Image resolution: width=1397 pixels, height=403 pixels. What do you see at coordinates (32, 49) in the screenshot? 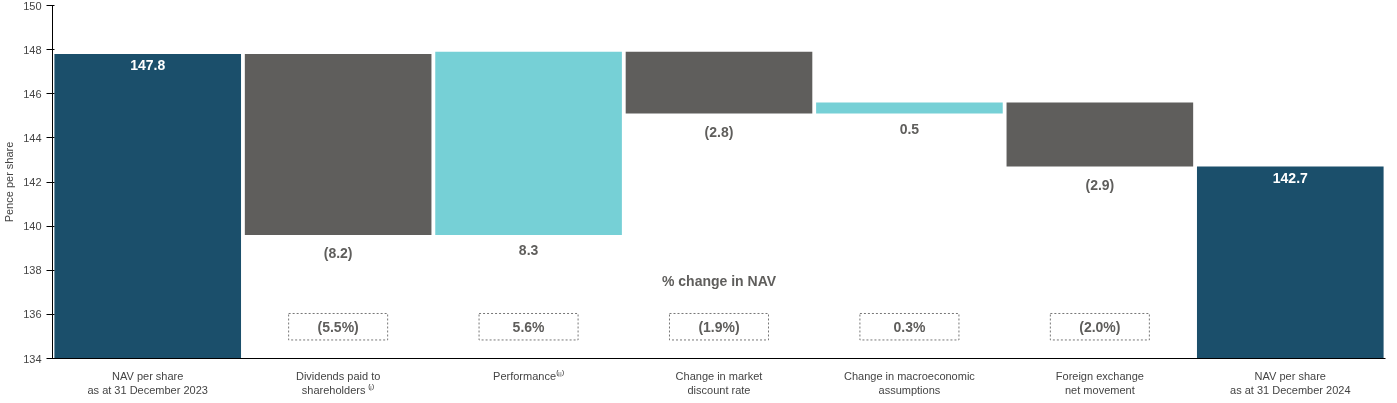
I see `y-tick-label: 148` at bounding box center [32, 49].